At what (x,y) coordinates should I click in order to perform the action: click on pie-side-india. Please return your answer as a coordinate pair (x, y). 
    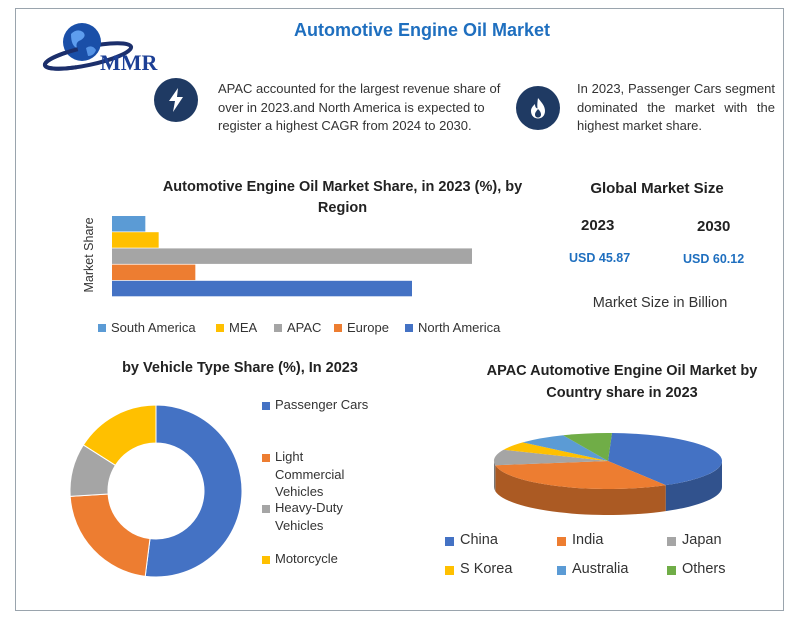
    Looking at the image, I should click on (580, 490).